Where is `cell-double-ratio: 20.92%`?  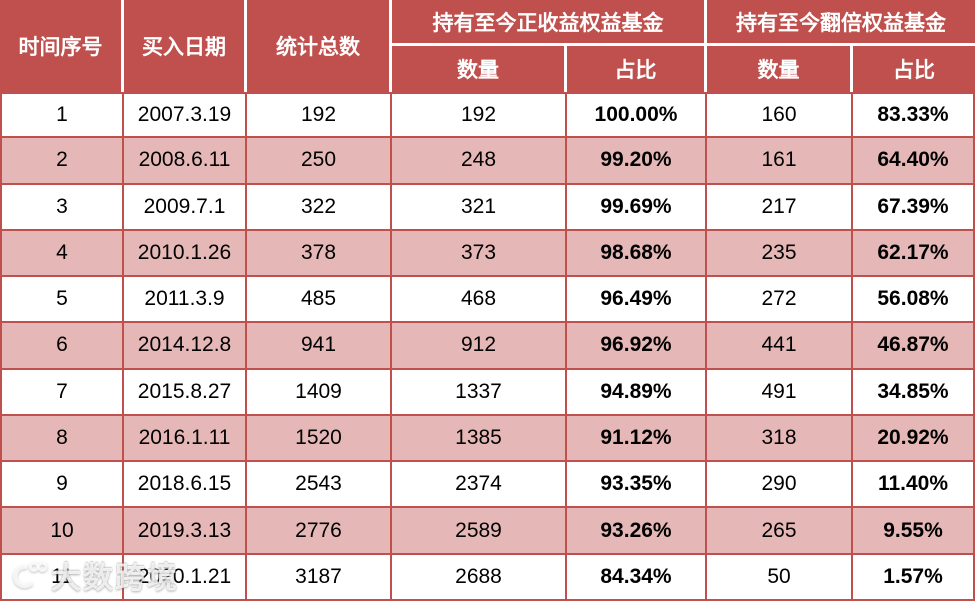
cell-double-ratio: 20.92% is located at coordinates (914, 439).